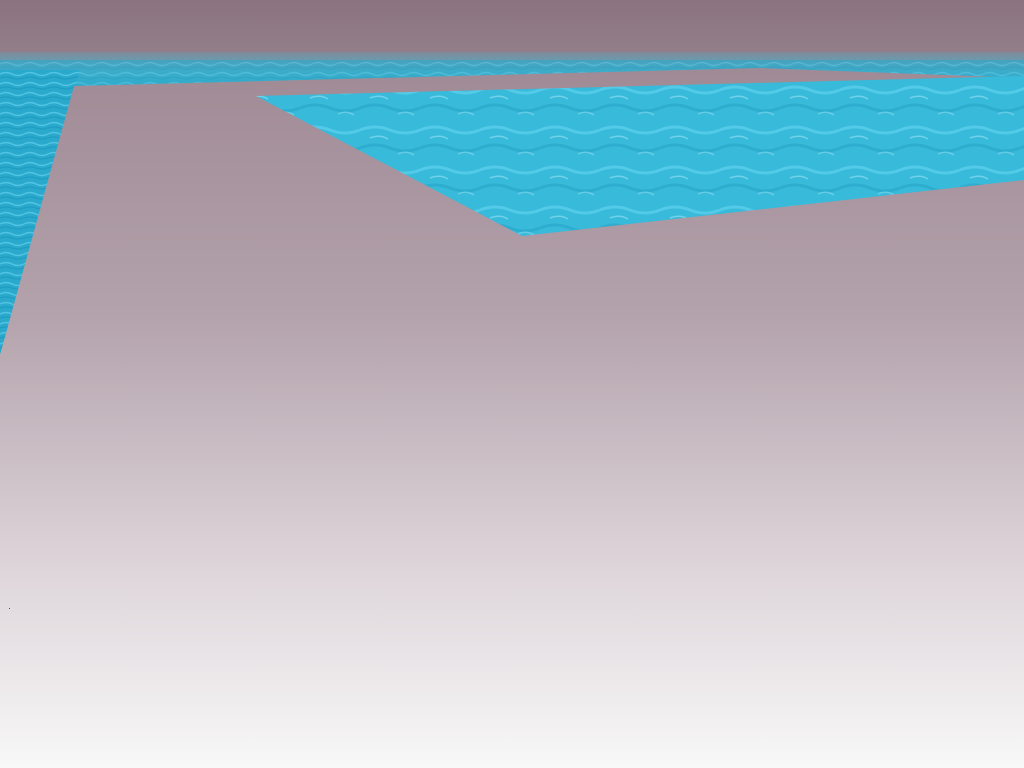 The image size is (1024, 768). What do you see at coordinates (512, 30) in the screenshot?
I see `sky` at bounding box center [512, 30].